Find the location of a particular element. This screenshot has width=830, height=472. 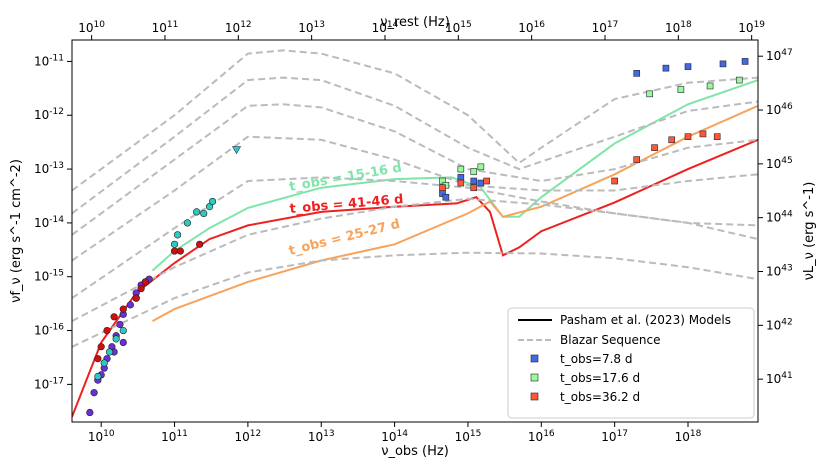

point-radio-archival-cyan--7 is located at coordinates (177, 235).